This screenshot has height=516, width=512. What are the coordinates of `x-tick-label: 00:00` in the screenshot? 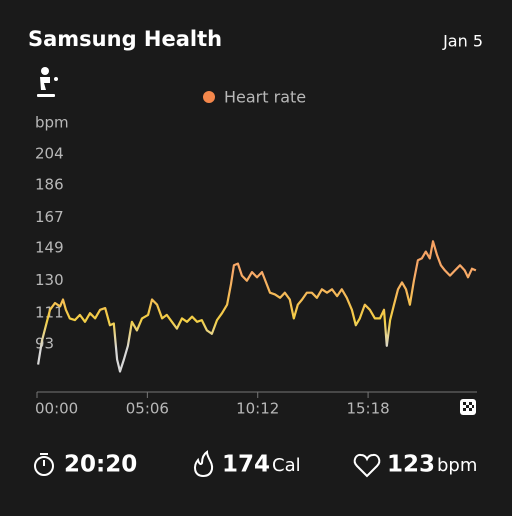 It's located at (56, 409).